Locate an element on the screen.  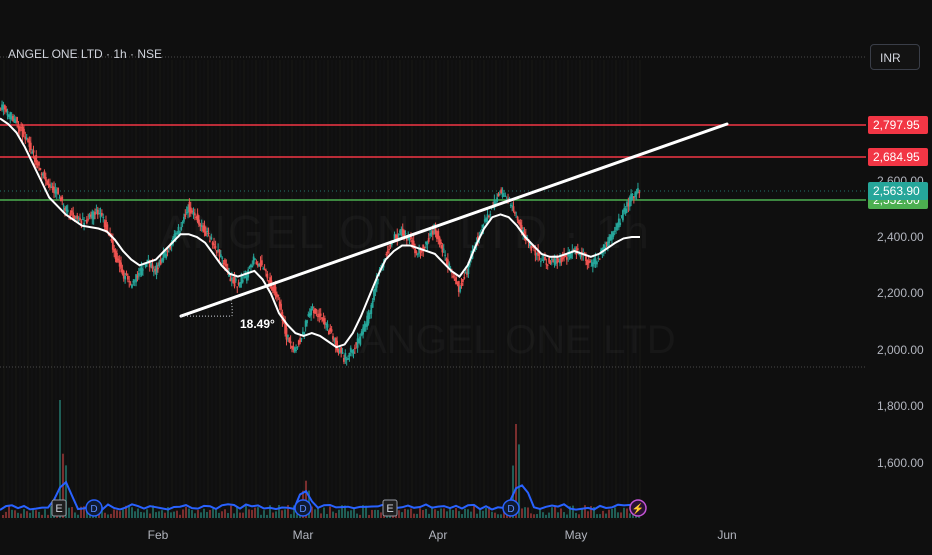
dividend-marker-label: D is located at coordinates (302, 509).